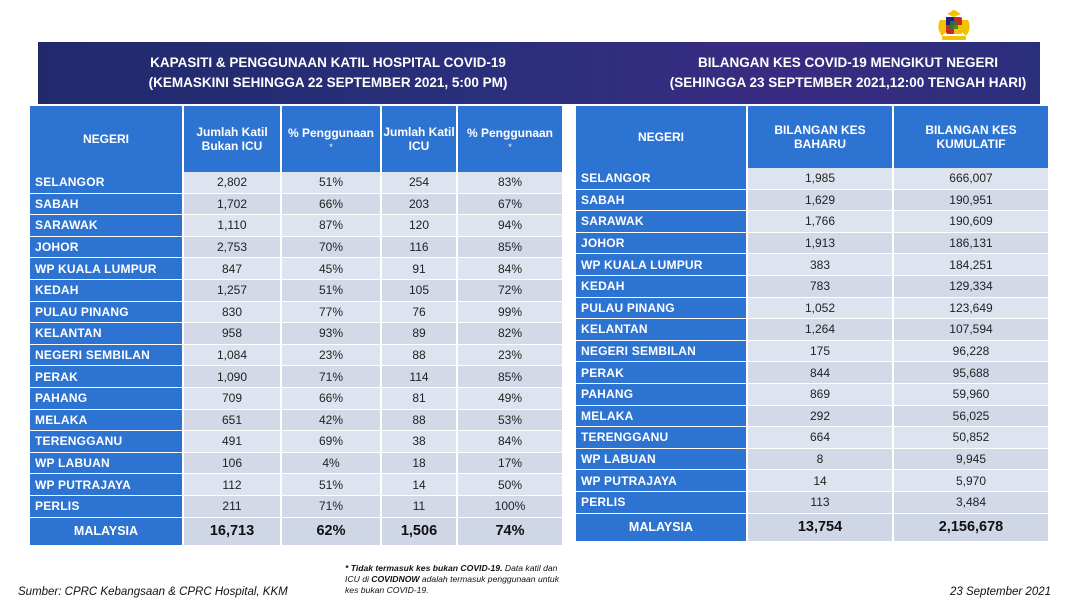  Describe the element at coordinates (971, 265) in the screenshot. I see `table-cell: 184,251` at that location.